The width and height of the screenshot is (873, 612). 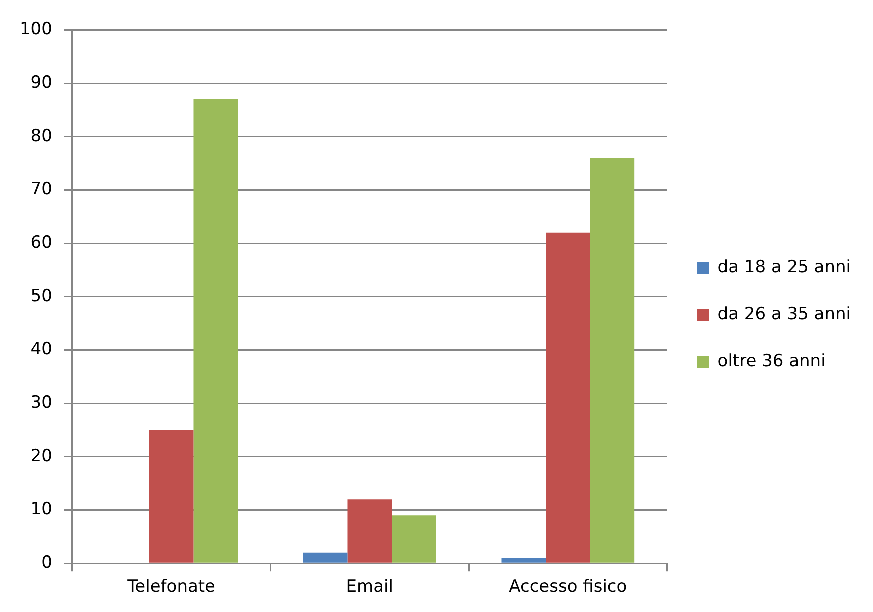 What do you see at coordinates (41, 456) in the screenshot?
I see `y-tick-label: 20` at bounding box center [41, 456].